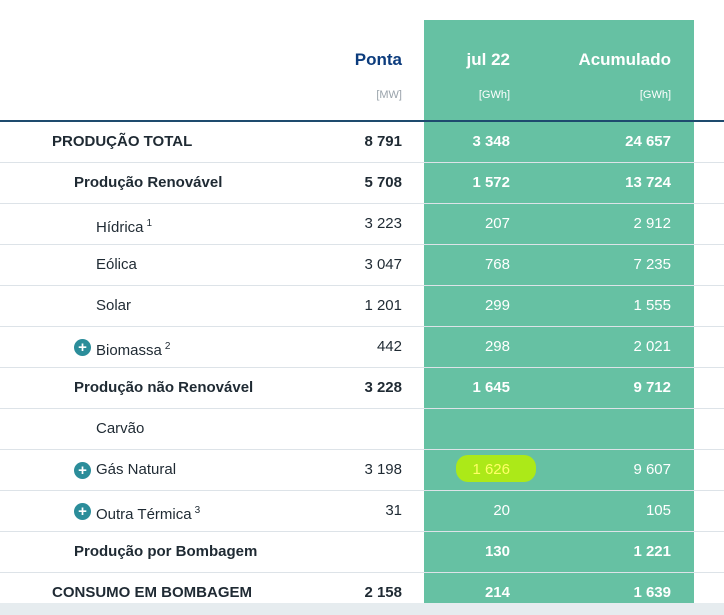 Image resolution: width=724 pixels, height=615 pixels. Describe the element at coordinates (652, 223) in the screenshot. I see `cell-acumulado: 2 912` at that location.